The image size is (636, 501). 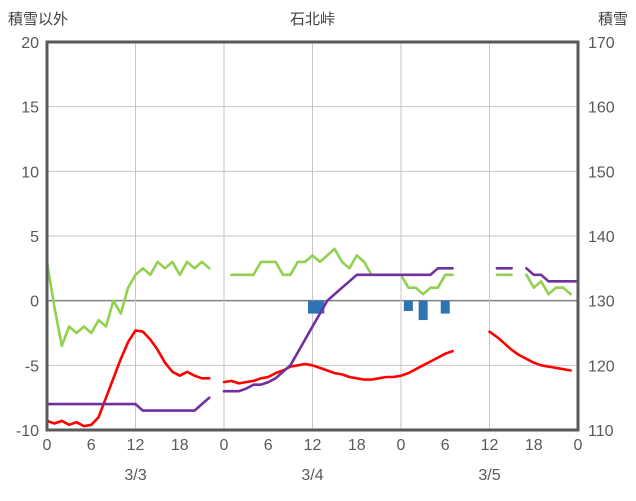 I want to click on right-tick-label: 130, so click(x=601, y=302).